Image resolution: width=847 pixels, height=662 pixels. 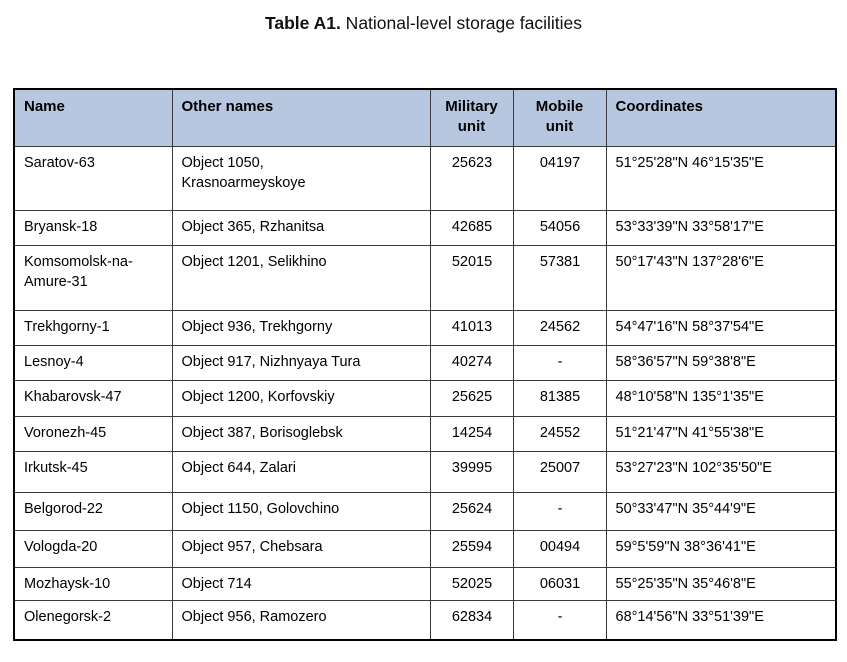 I want to click on cell-other-names: Object 714, so click(x=301, y=583).